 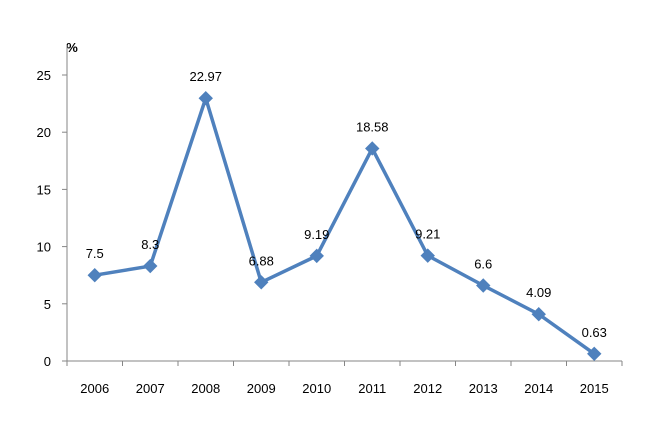 What do you see at coordinates (72, 47) in the screenshot?
I see `y-axis-unit-label: %` at bounding box center [72, 47].